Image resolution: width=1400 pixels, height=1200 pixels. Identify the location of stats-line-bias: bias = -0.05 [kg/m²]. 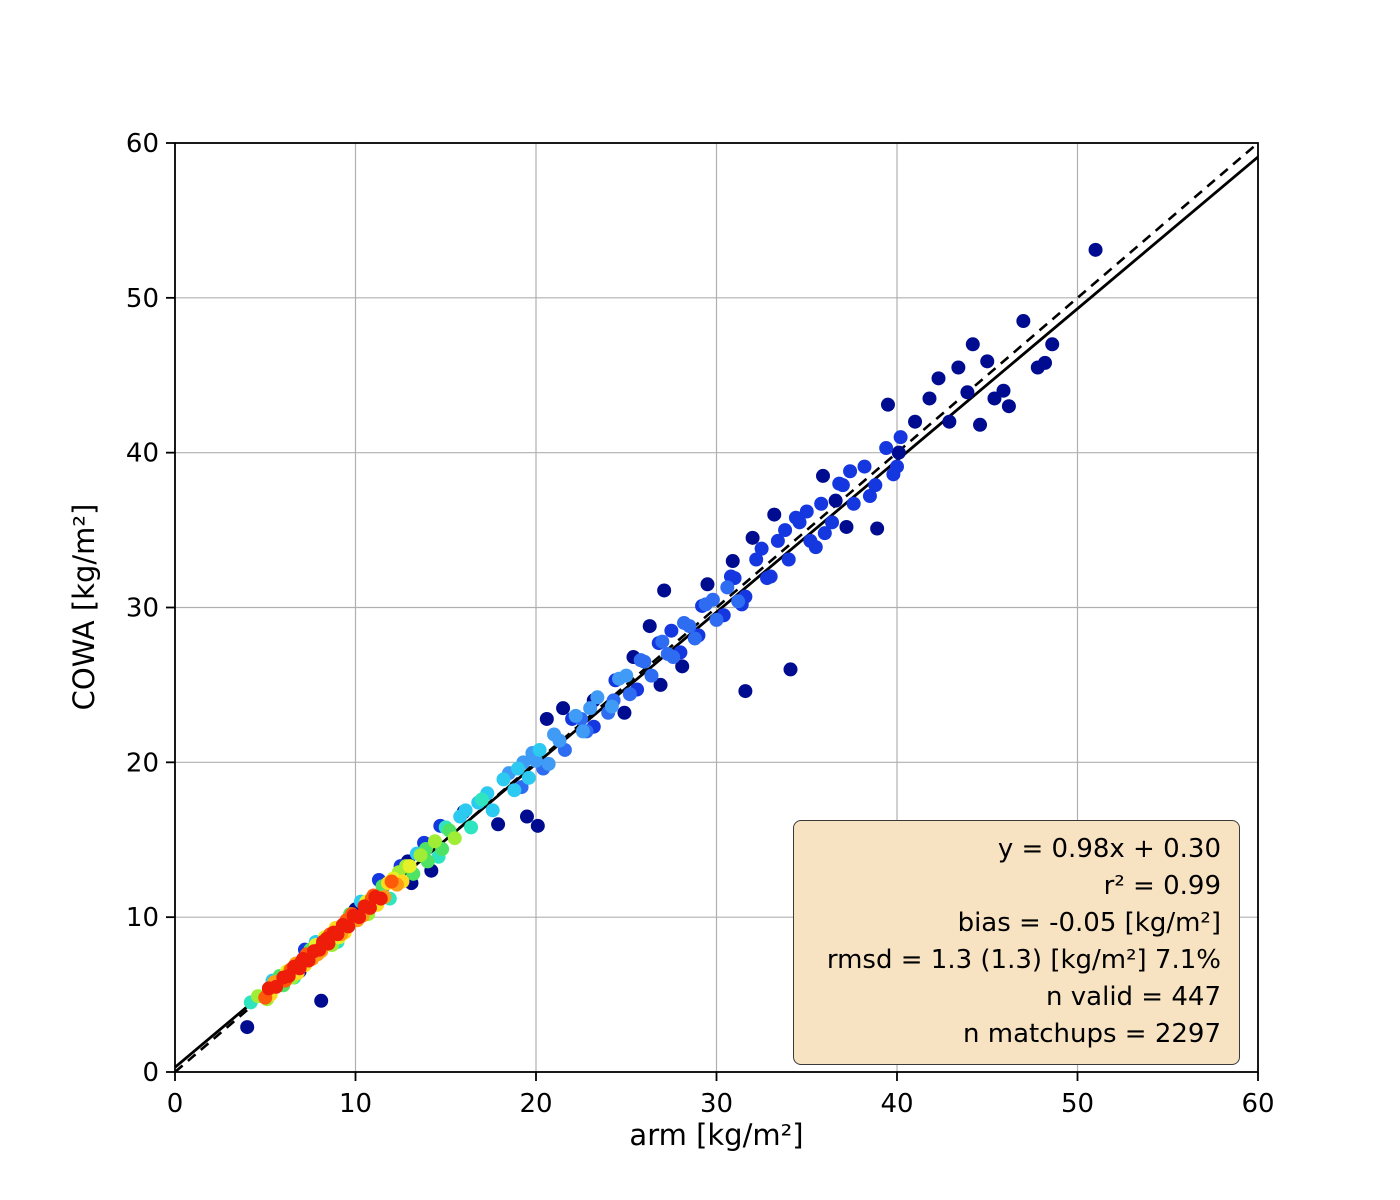
(1089, 922).